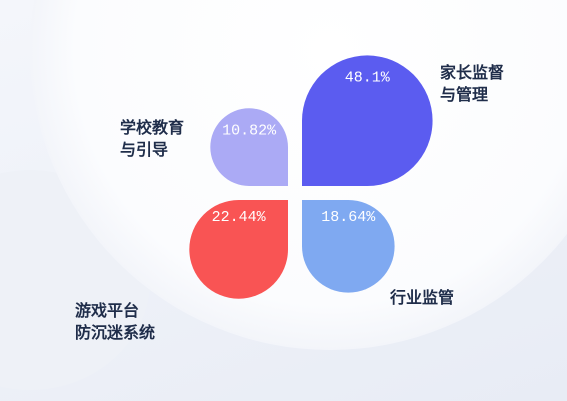  What do you see at coordinates (472, 83) in the screenshot?
I see `category-label: 家长监督 与管理` at bounding box center [472, 83].